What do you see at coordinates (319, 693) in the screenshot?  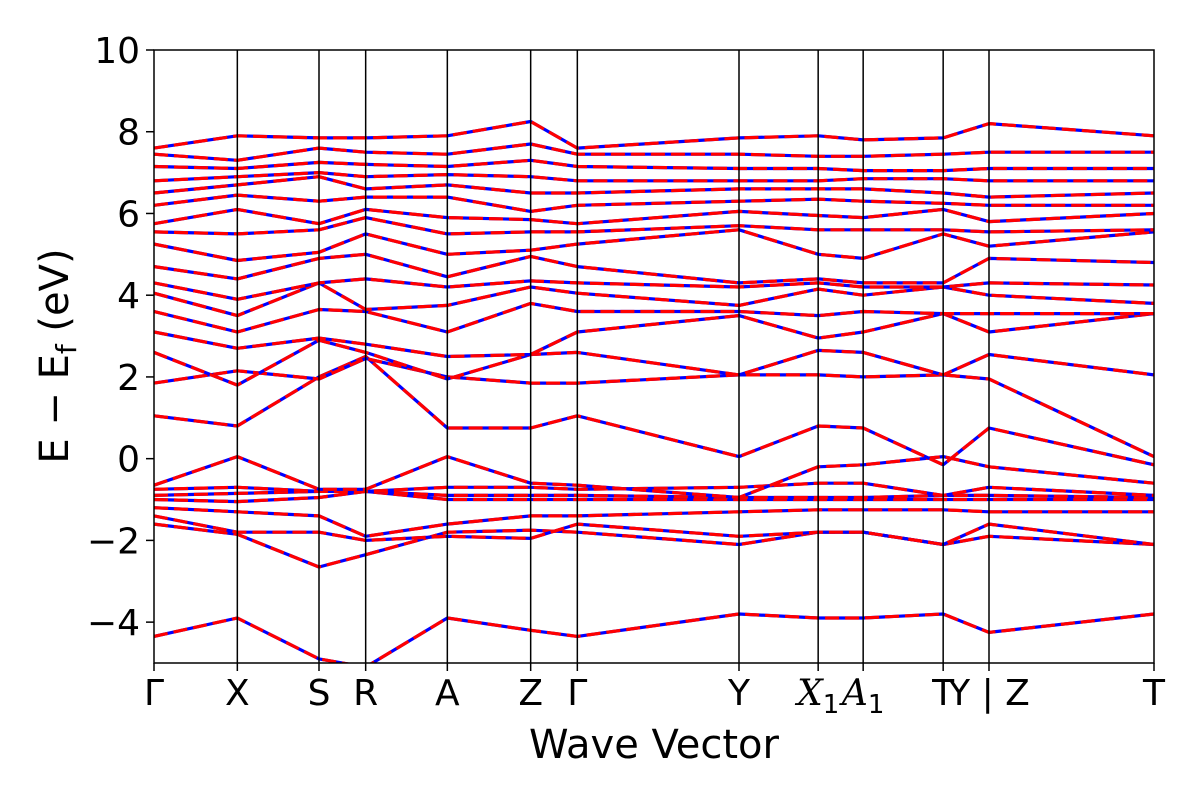 I see `x-tick-label: S` at bounding box center [319, 693].